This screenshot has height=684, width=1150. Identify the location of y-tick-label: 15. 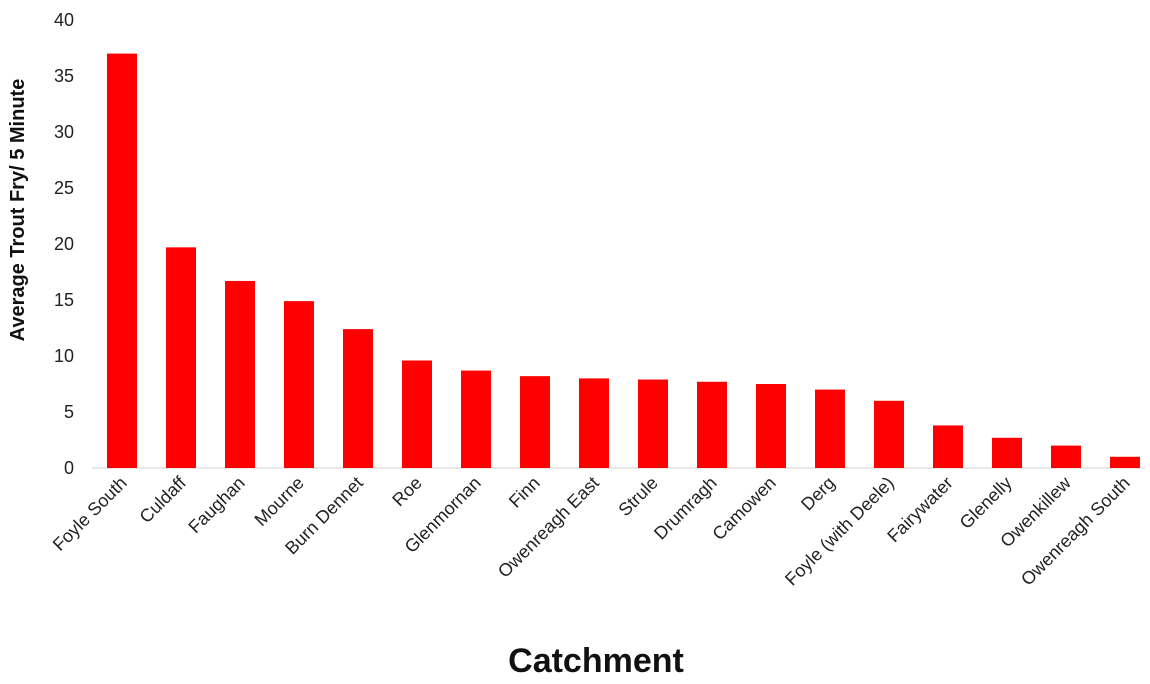
(64, 300).